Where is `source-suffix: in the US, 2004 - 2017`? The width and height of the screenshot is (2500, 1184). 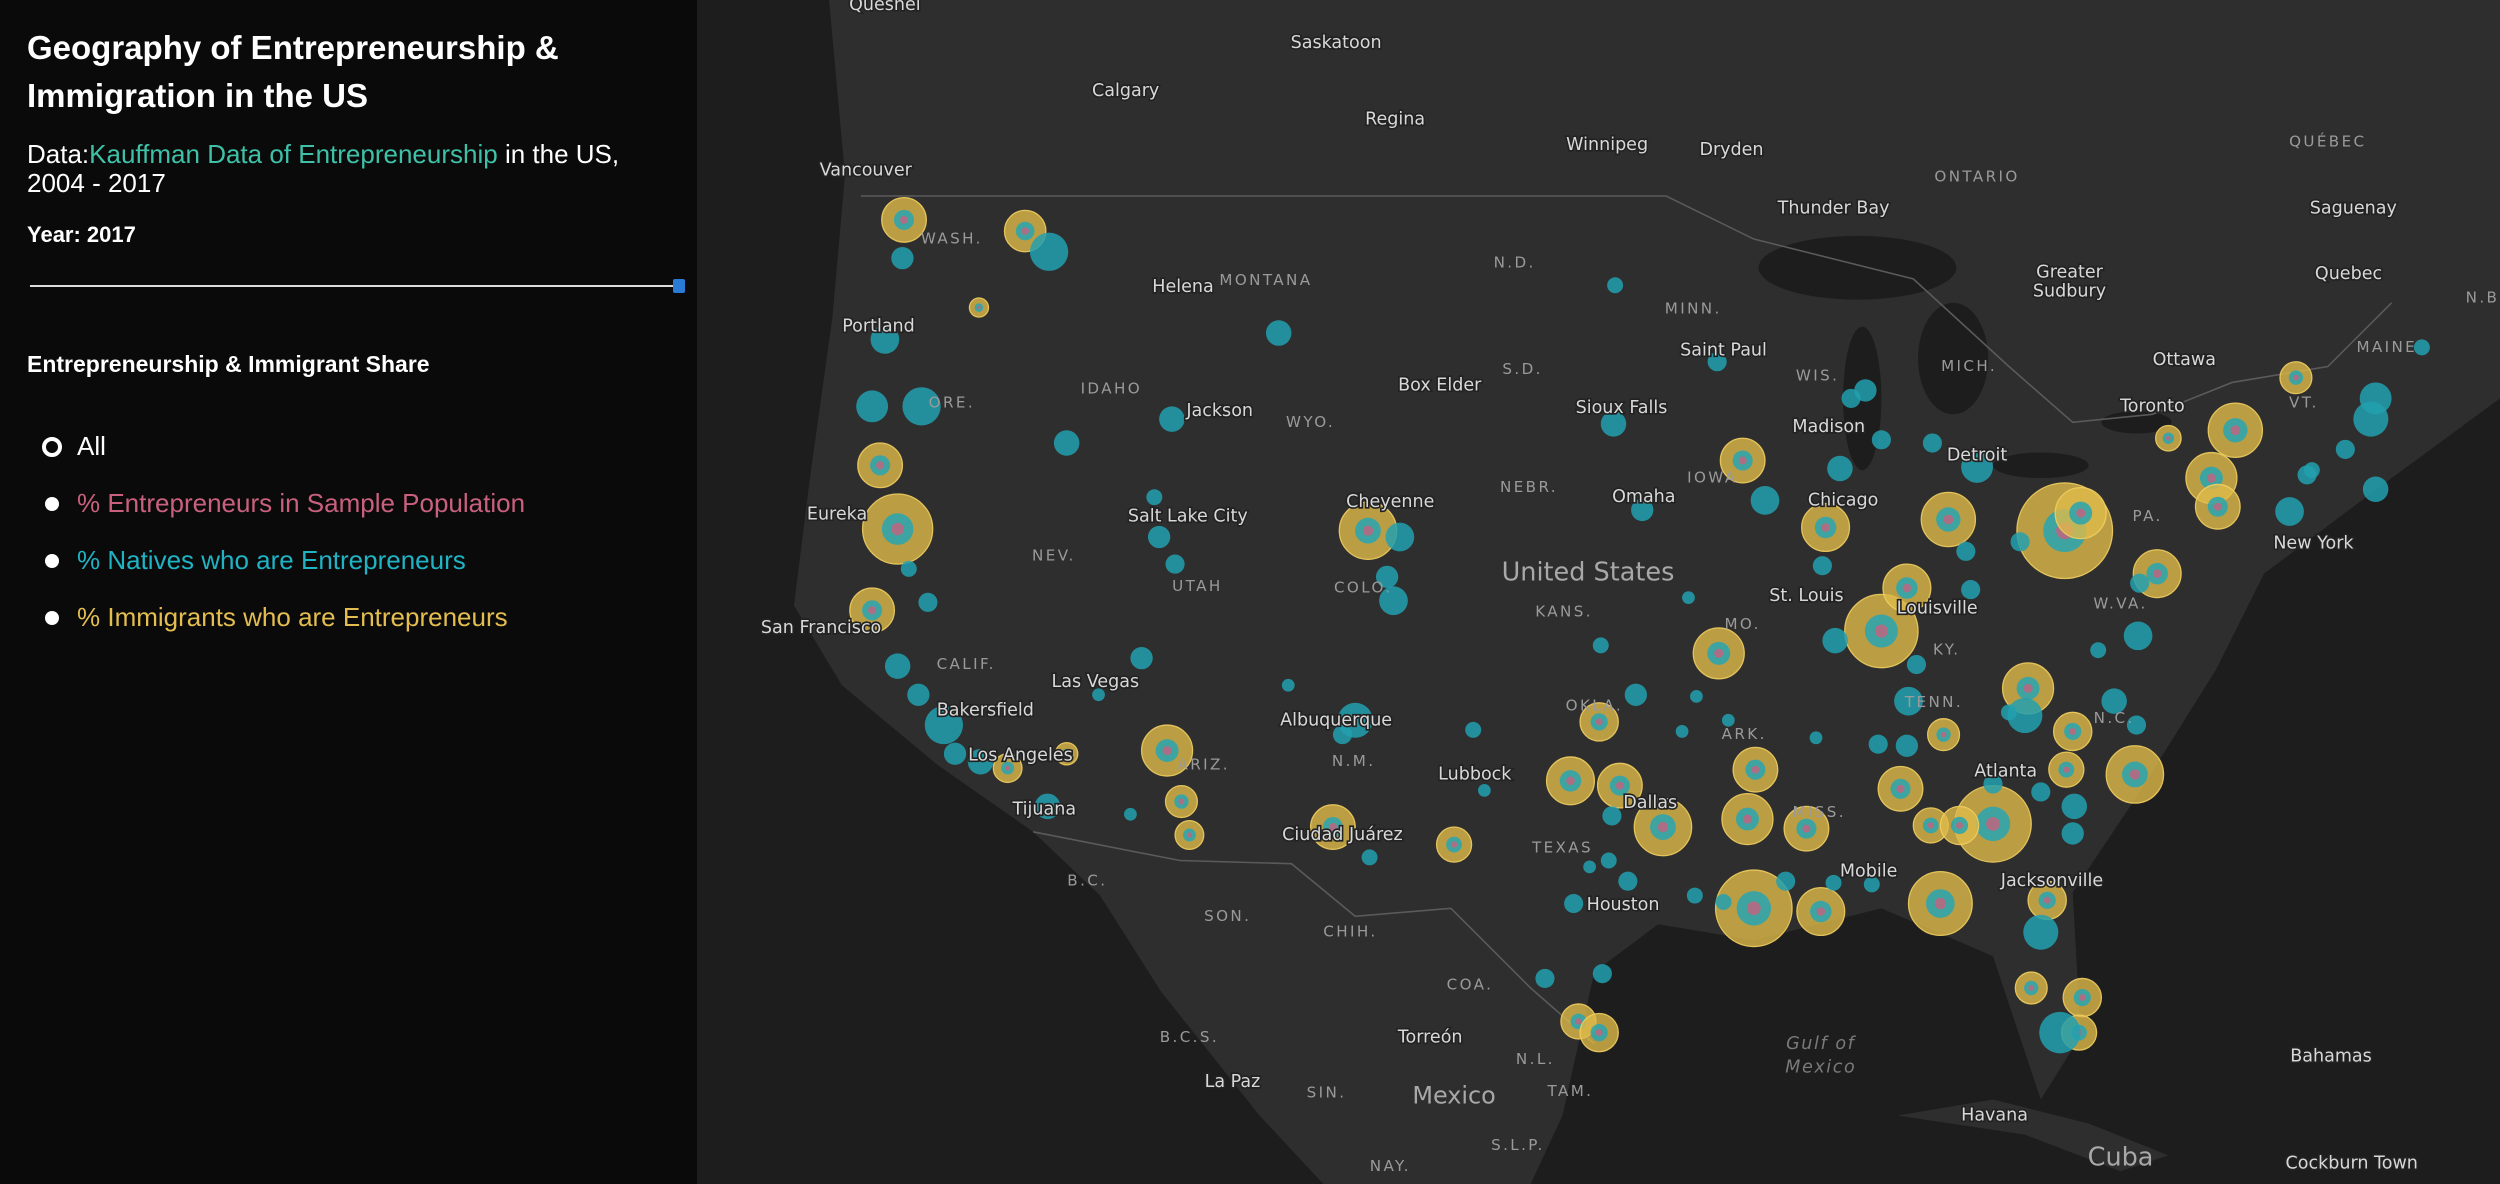
source-suffix: in the US, 2004 - 2017 is located at coordinates (323, 168).